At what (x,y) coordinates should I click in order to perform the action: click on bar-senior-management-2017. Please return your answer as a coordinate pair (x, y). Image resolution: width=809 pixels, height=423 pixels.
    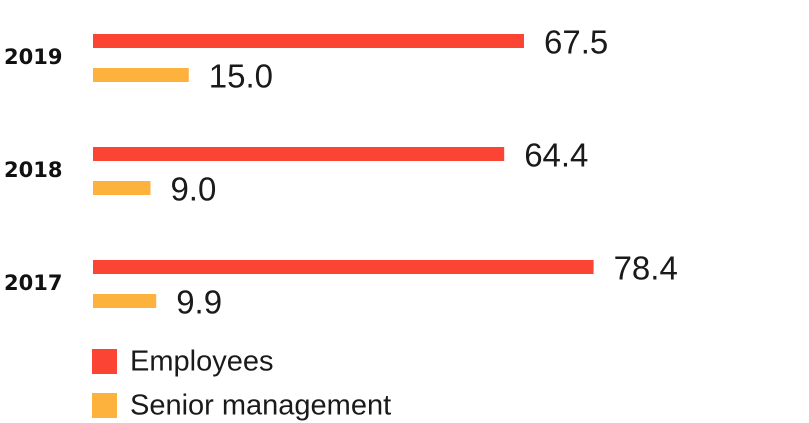
    Looking at the image, I should click on (125, 301).